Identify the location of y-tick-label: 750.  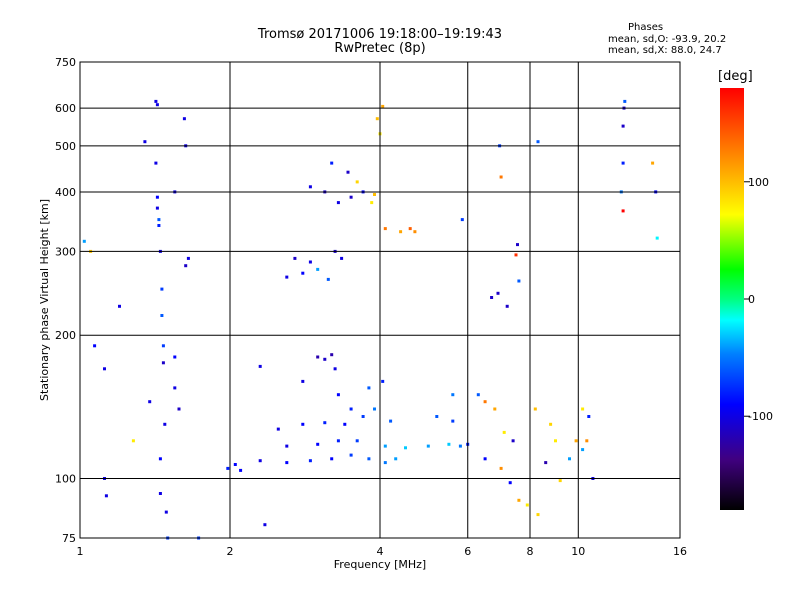
(65, 62).